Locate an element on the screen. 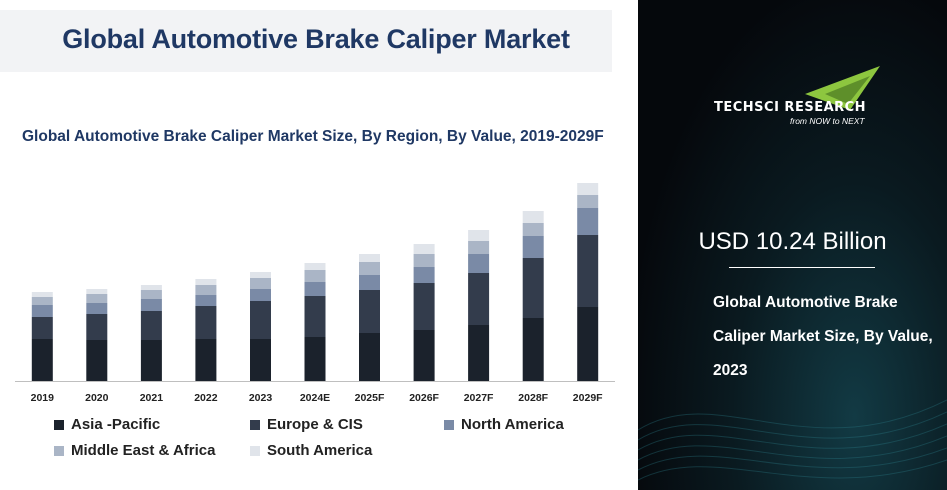 Image resolution: width=947 pixels, height=490 pixels. x-tick-label: 2023 is located at coordinates (261, 398).